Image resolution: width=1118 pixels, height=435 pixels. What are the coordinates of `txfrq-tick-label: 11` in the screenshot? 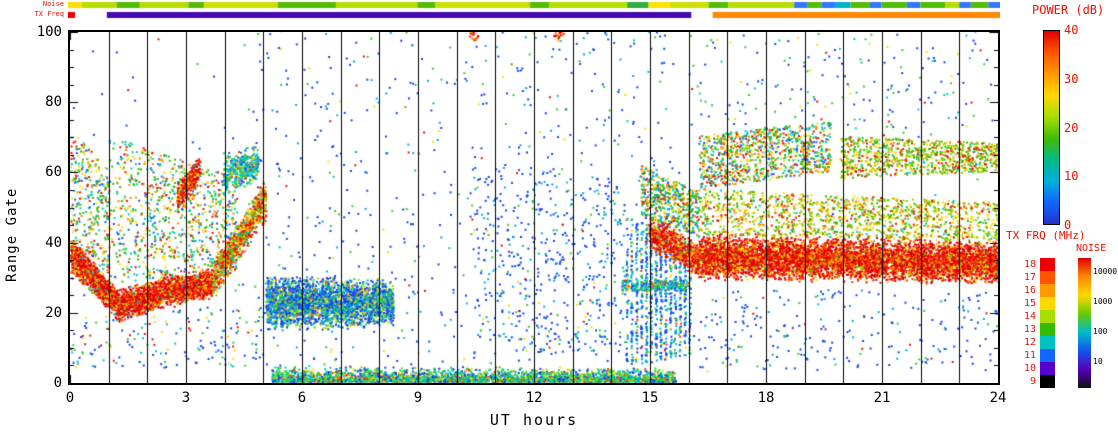 It's located at (1029, 355).